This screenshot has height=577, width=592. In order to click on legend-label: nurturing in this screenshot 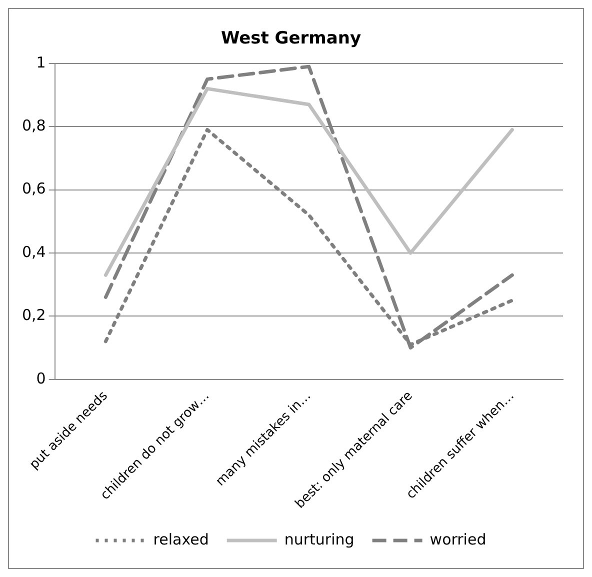, I will do `click(319, 539)`.